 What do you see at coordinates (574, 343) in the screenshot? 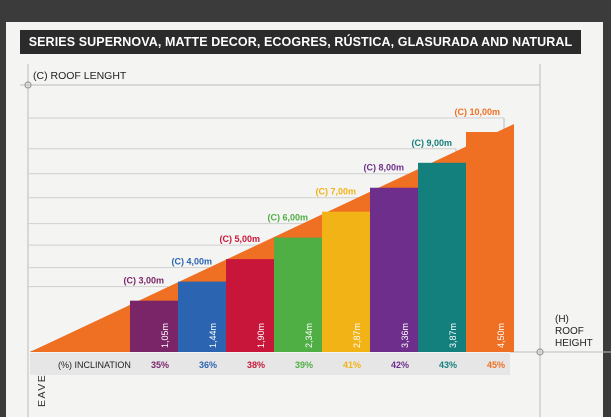
I see `roof-height-label-height: HEIGHT` at bounding box center [574, 343].